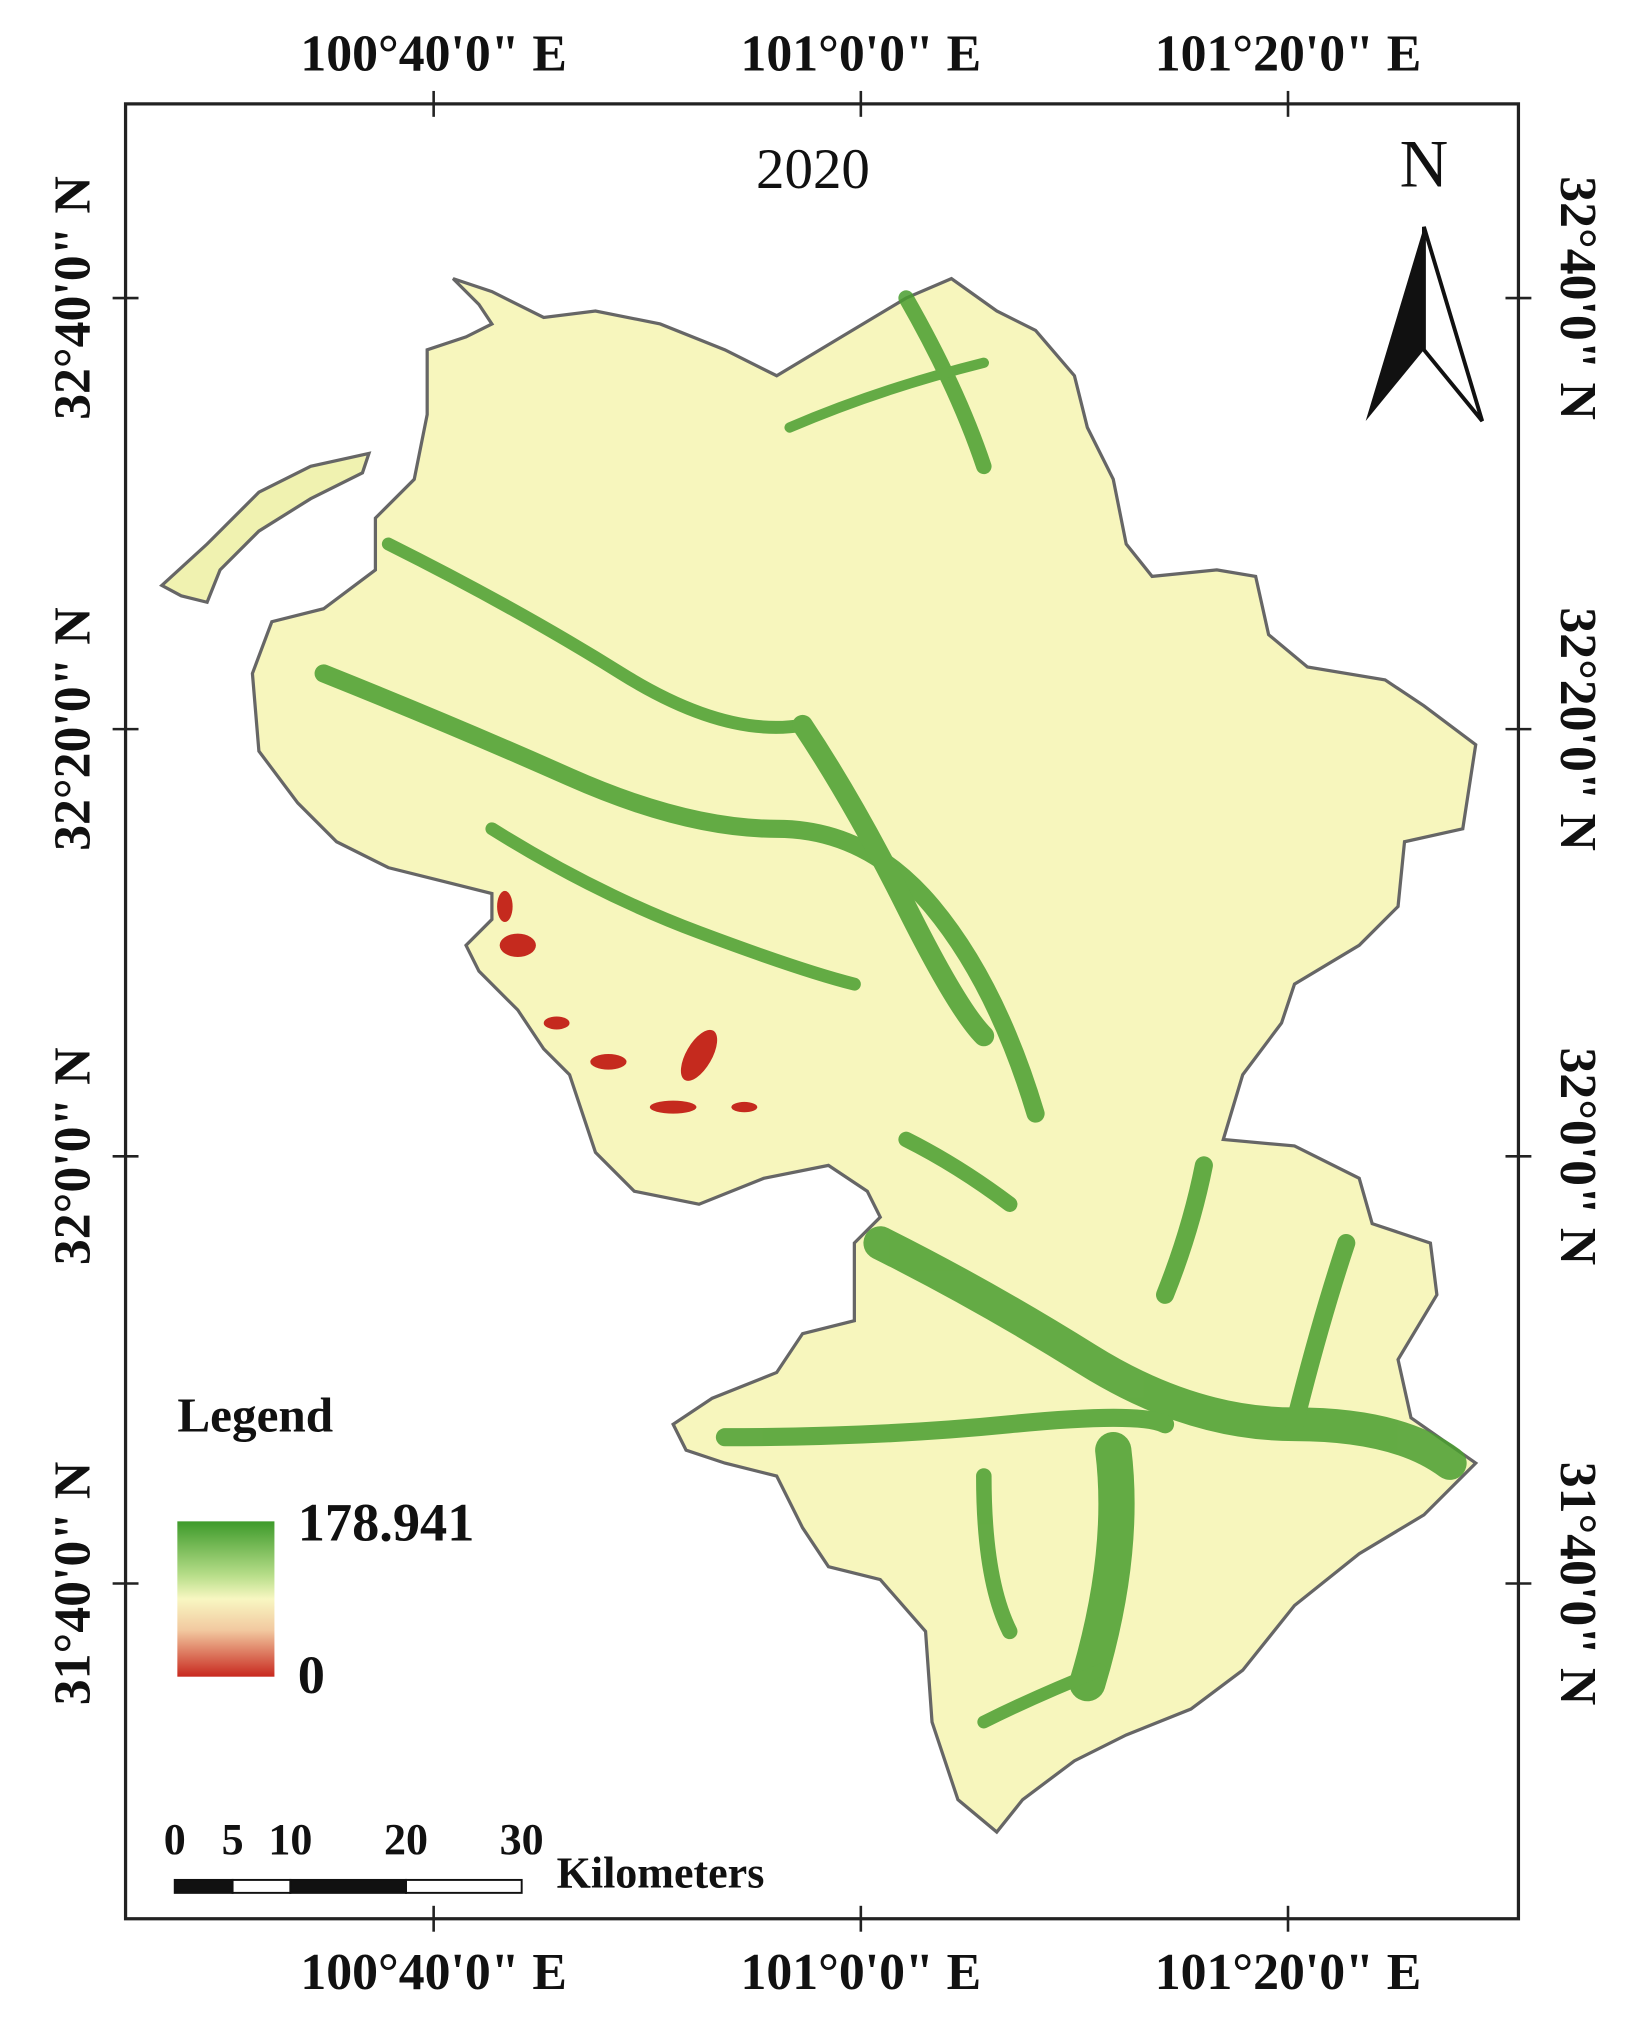 This screenshot has width=1644, height=2033. Describe the element at coordinates (1577, 1156) in the screenshot. I see `lat-label-right: 32°0'0" N` at that location.